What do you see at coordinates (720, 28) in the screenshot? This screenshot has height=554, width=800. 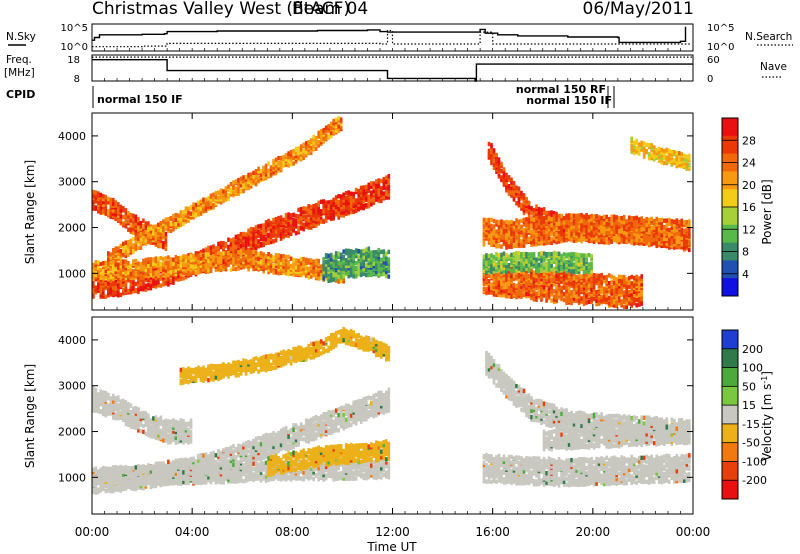 I see `noise-right-tick-top: 10^5` at bounding box center [720, 28].